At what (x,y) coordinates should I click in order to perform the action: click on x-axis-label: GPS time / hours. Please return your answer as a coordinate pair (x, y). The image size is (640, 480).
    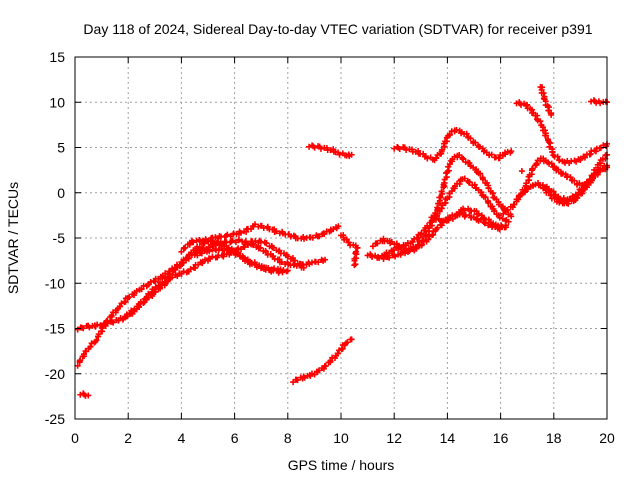
    Looking at the image, I should click on (341, 465).